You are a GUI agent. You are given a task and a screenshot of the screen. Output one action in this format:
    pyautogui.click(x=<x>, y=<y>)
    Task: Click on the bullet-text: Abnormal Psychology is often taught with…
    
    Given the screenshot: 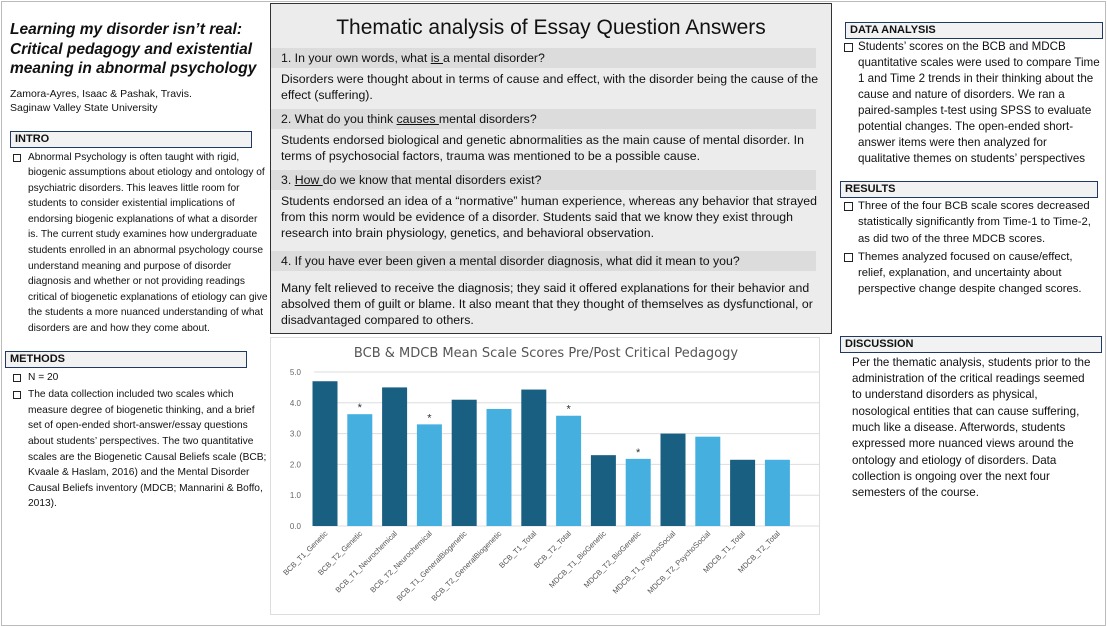 What is the action you would take?
    pyautogui.click(x=148, y=243)
    